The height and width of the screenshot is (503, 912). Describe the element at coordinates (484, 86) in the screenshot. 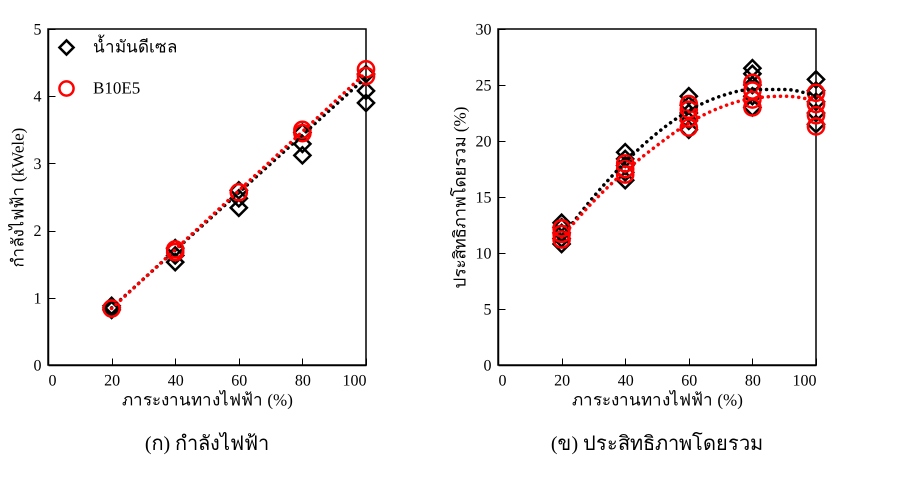

I see `y-tick-label: 25` at that location.